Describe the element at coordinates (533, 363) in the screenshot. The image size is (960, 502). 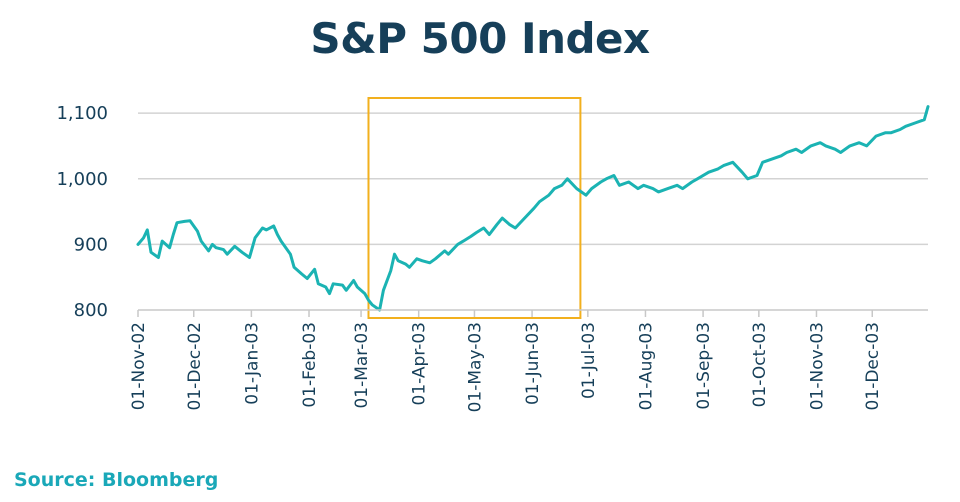
I see `x-tick-label: 01-Jun-03` at that location.